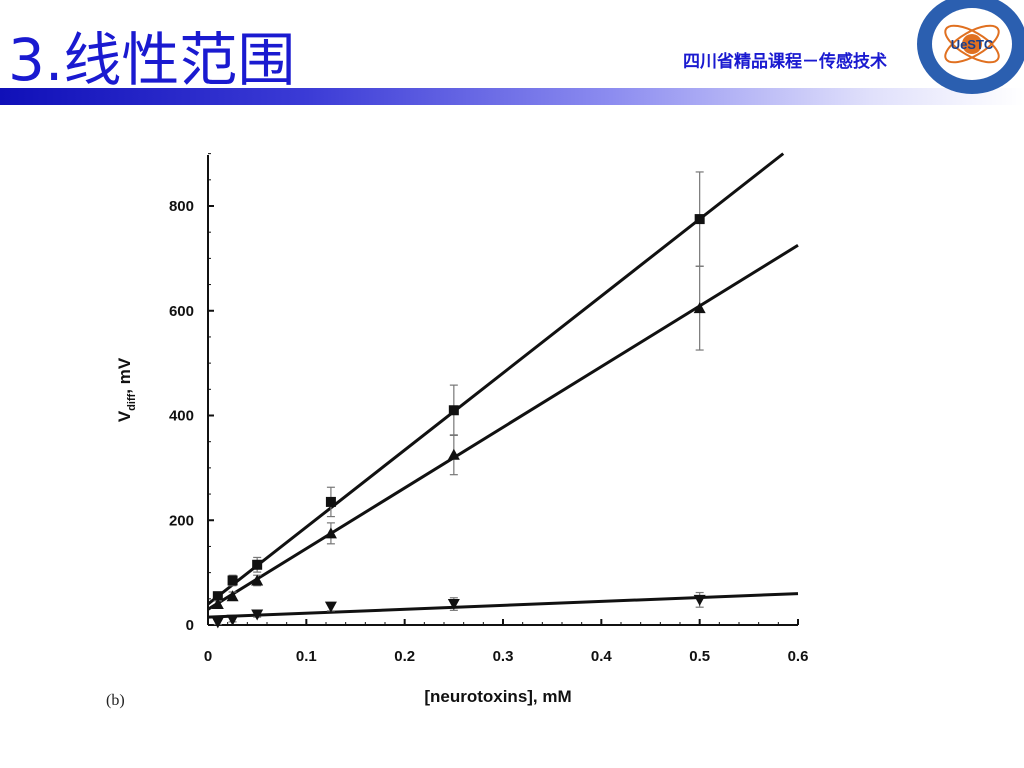  Describe the element at coordinates (181, 416) in the screenshot. I see `y-tick-label: 400` at that location.